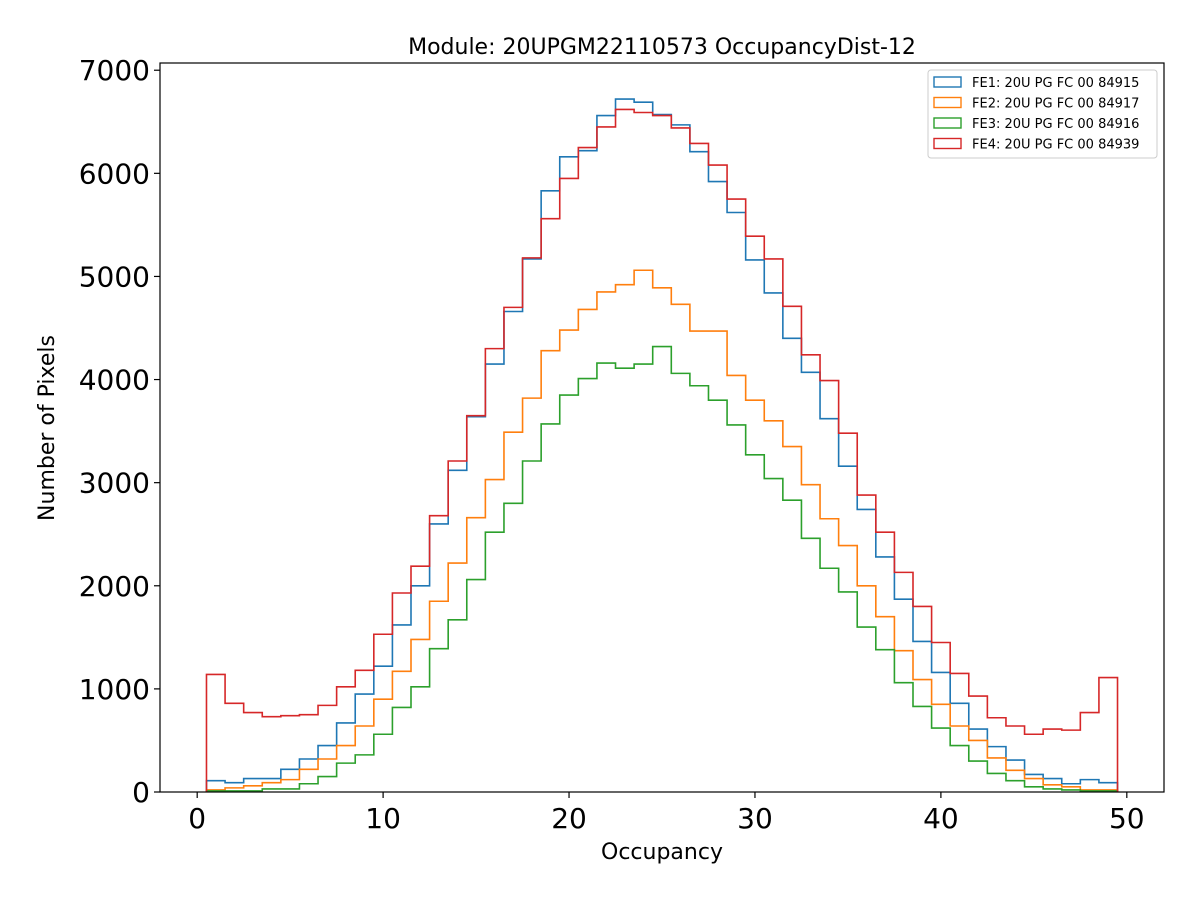 The height and width of the screenshot is (900, 1200). What do you see at coordinates (114, 483) in the screenshot?
I see `y-tick-label: 3000` at bounding box center [114, 483].